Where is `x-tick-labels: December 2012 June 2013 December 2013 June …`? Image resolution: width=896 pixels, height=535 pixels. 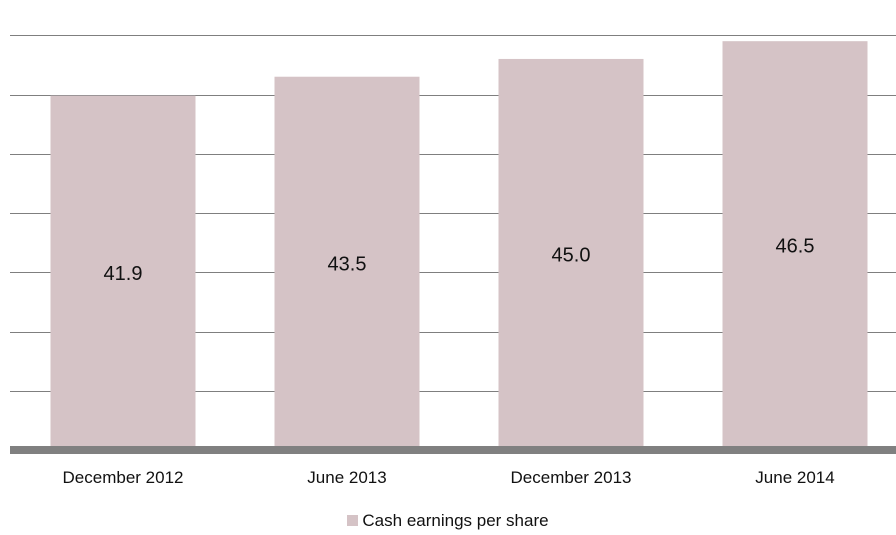 x-tick-labels: December 2012 June 2013 December 2013 June … is located at coordinates (449, 477).